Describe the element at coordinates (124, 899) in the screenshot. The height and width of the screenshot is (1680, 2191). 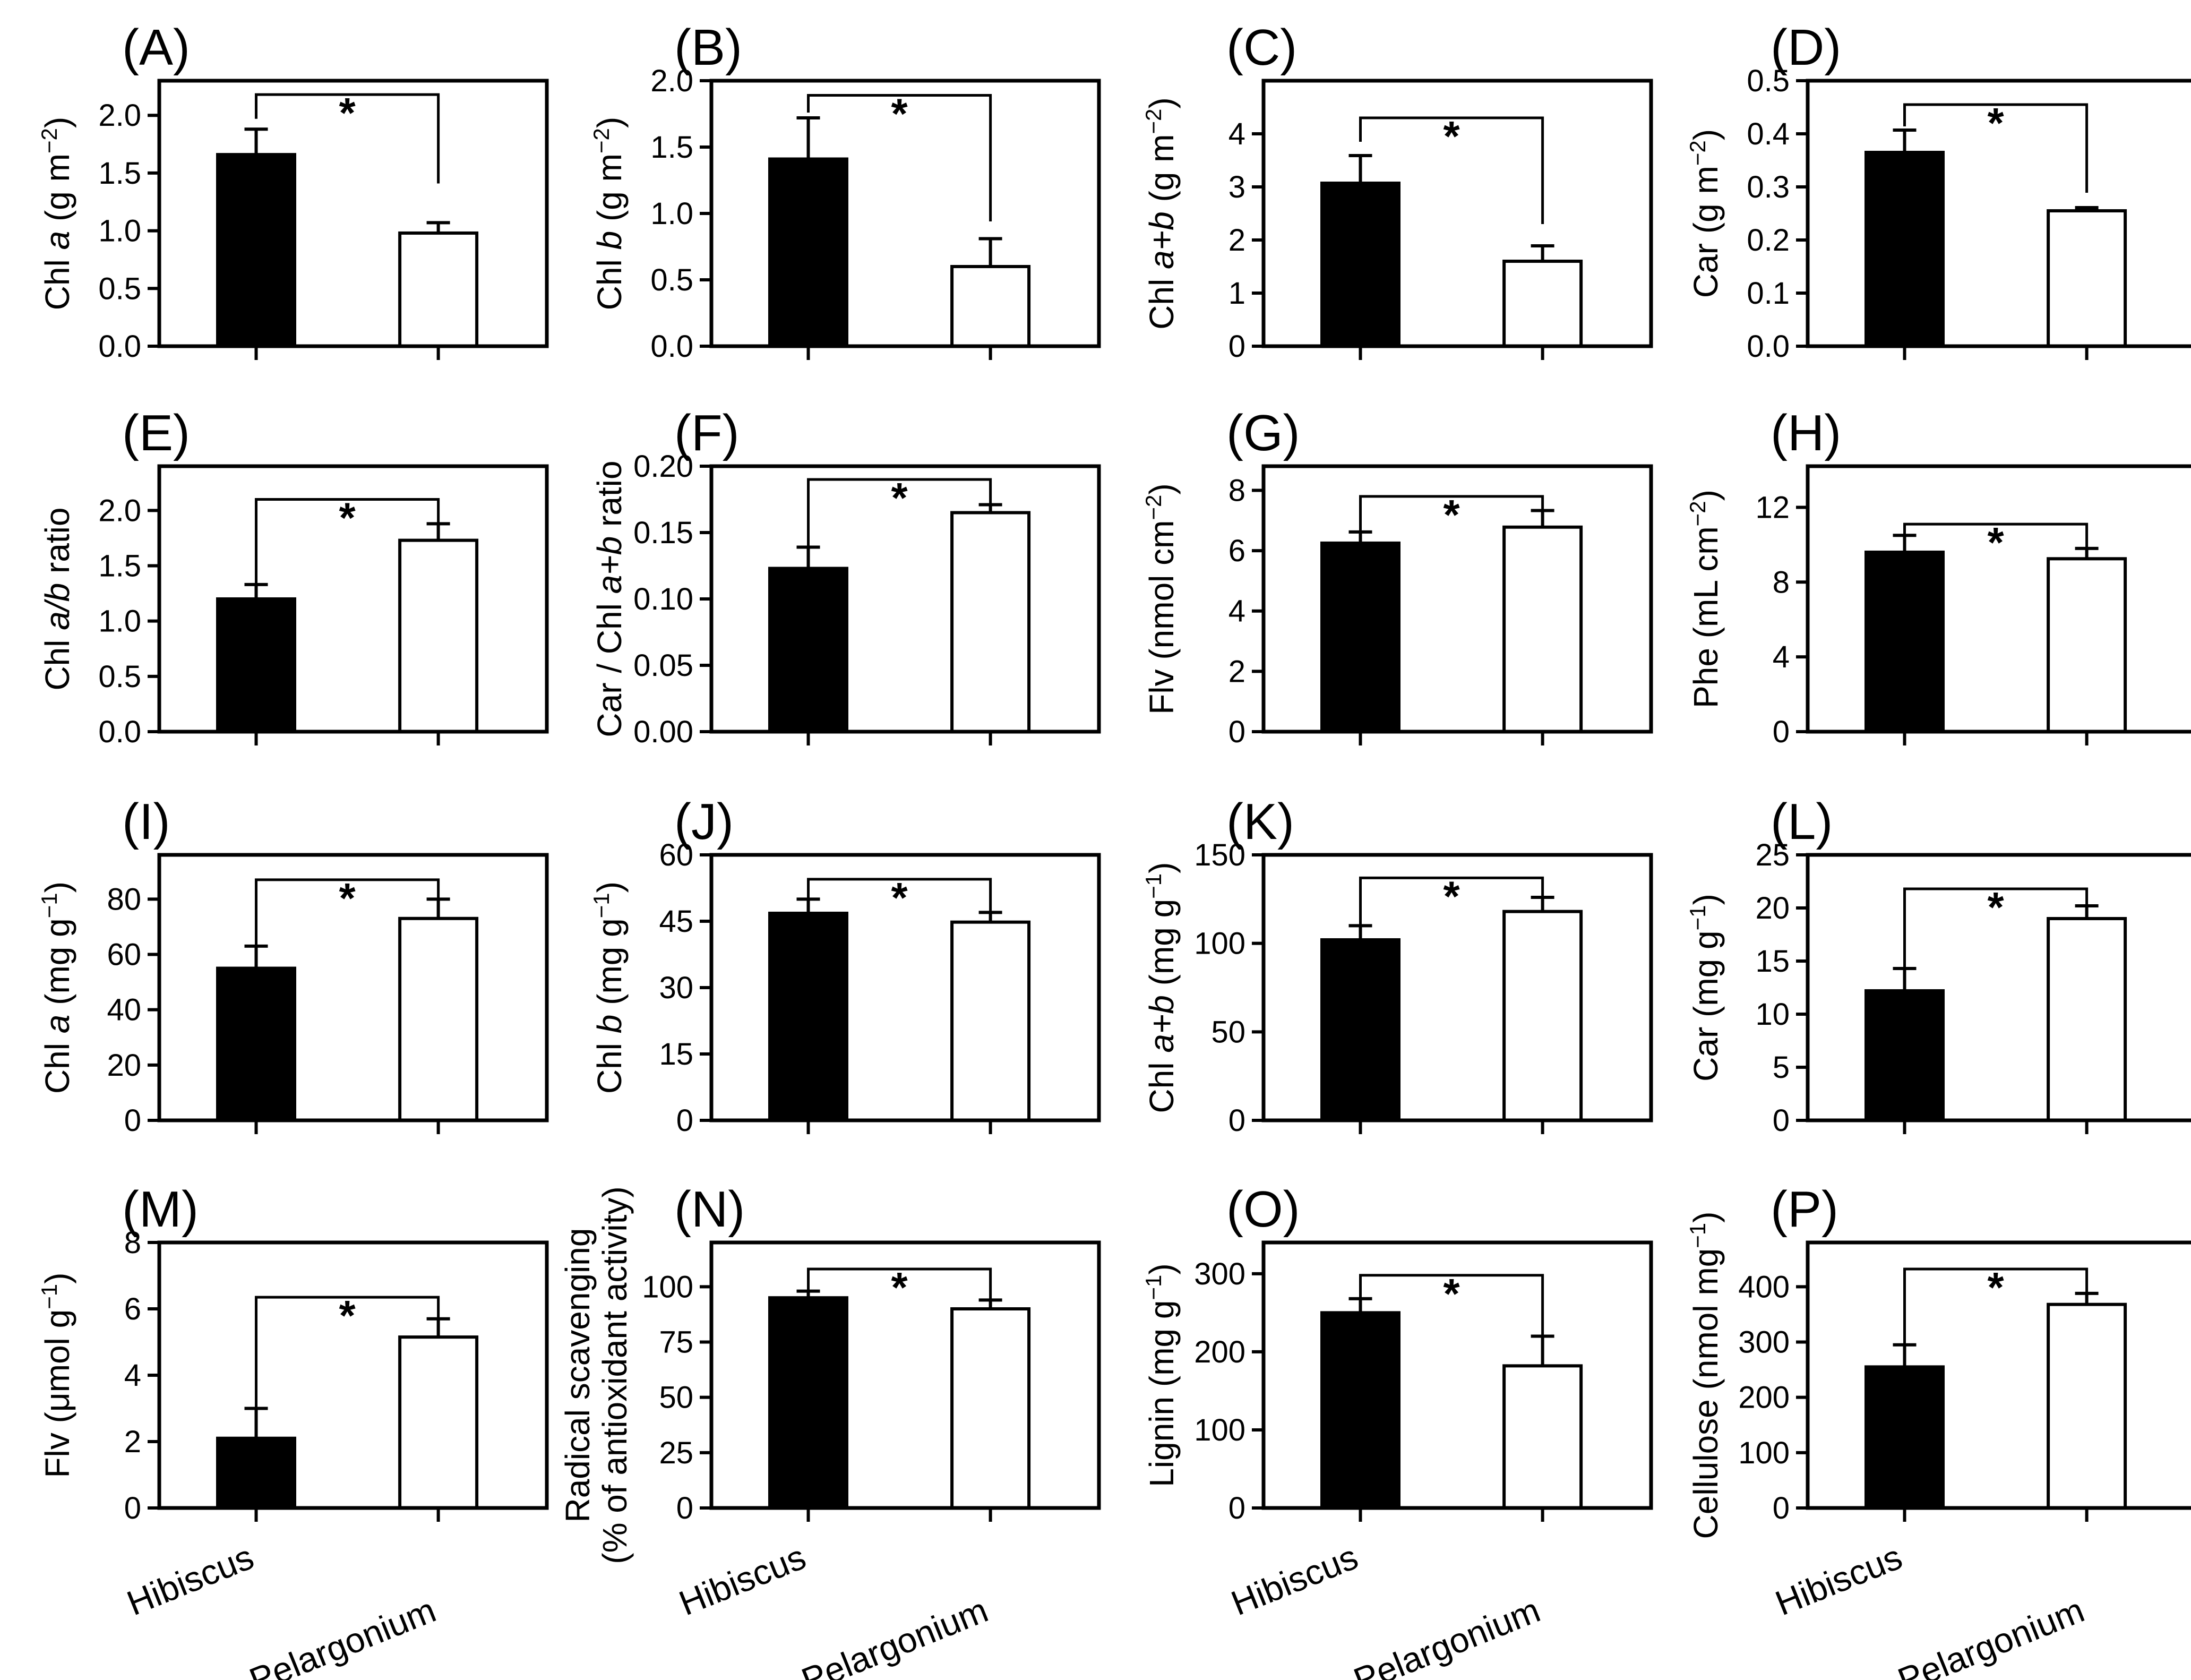
I see `y-tick-label: 80` at that location.